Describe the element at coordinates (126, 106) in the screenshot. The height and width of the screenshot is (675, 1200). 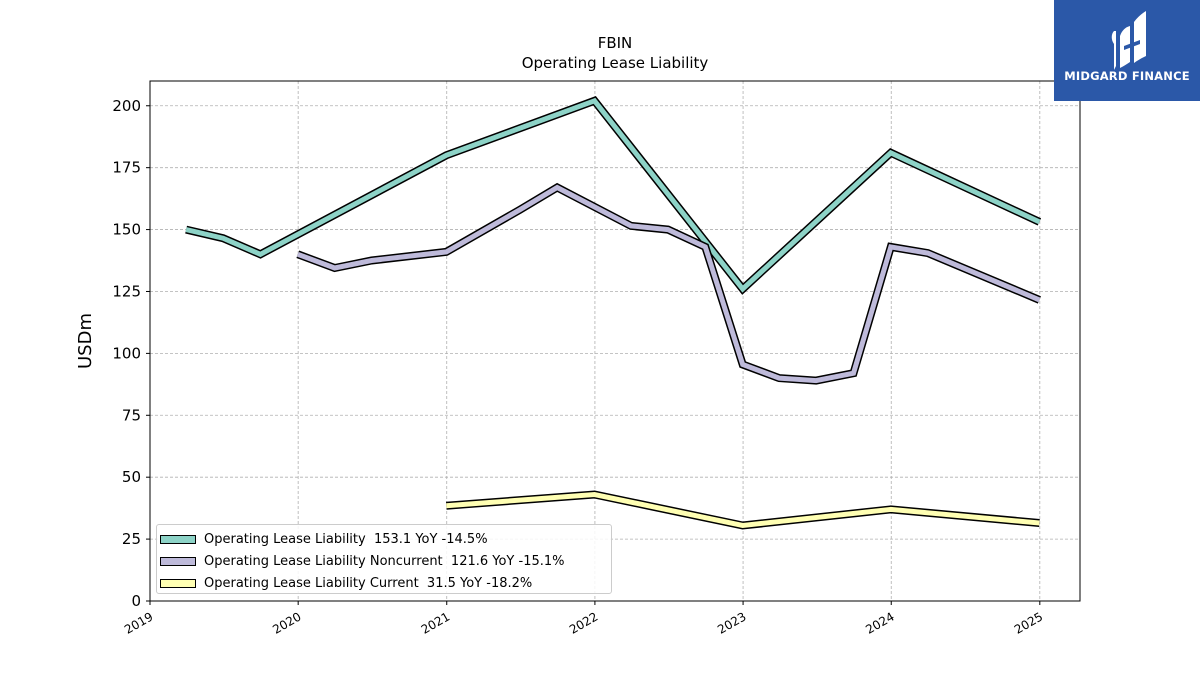
I see `y-tick-label: 200` at that location.